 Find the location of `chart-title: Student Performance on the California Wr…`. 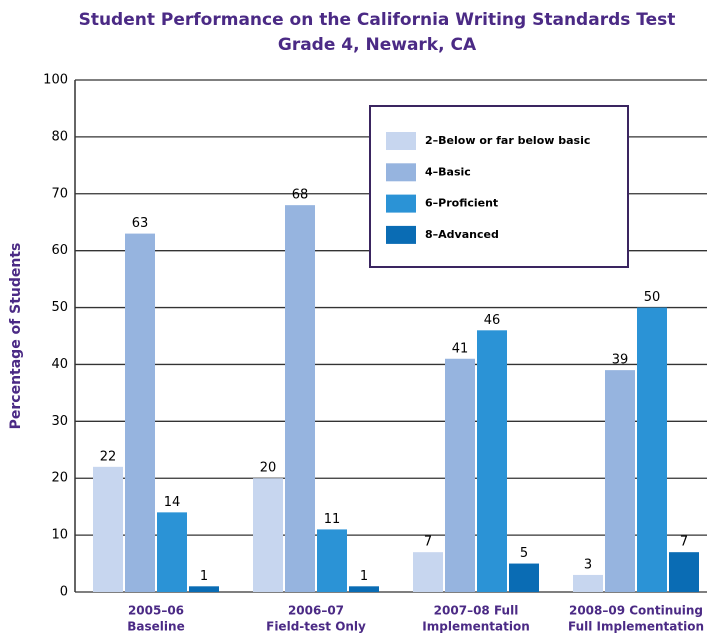

chart-title: Student Performance on the California Wr… is located at coordinates (377, 20).